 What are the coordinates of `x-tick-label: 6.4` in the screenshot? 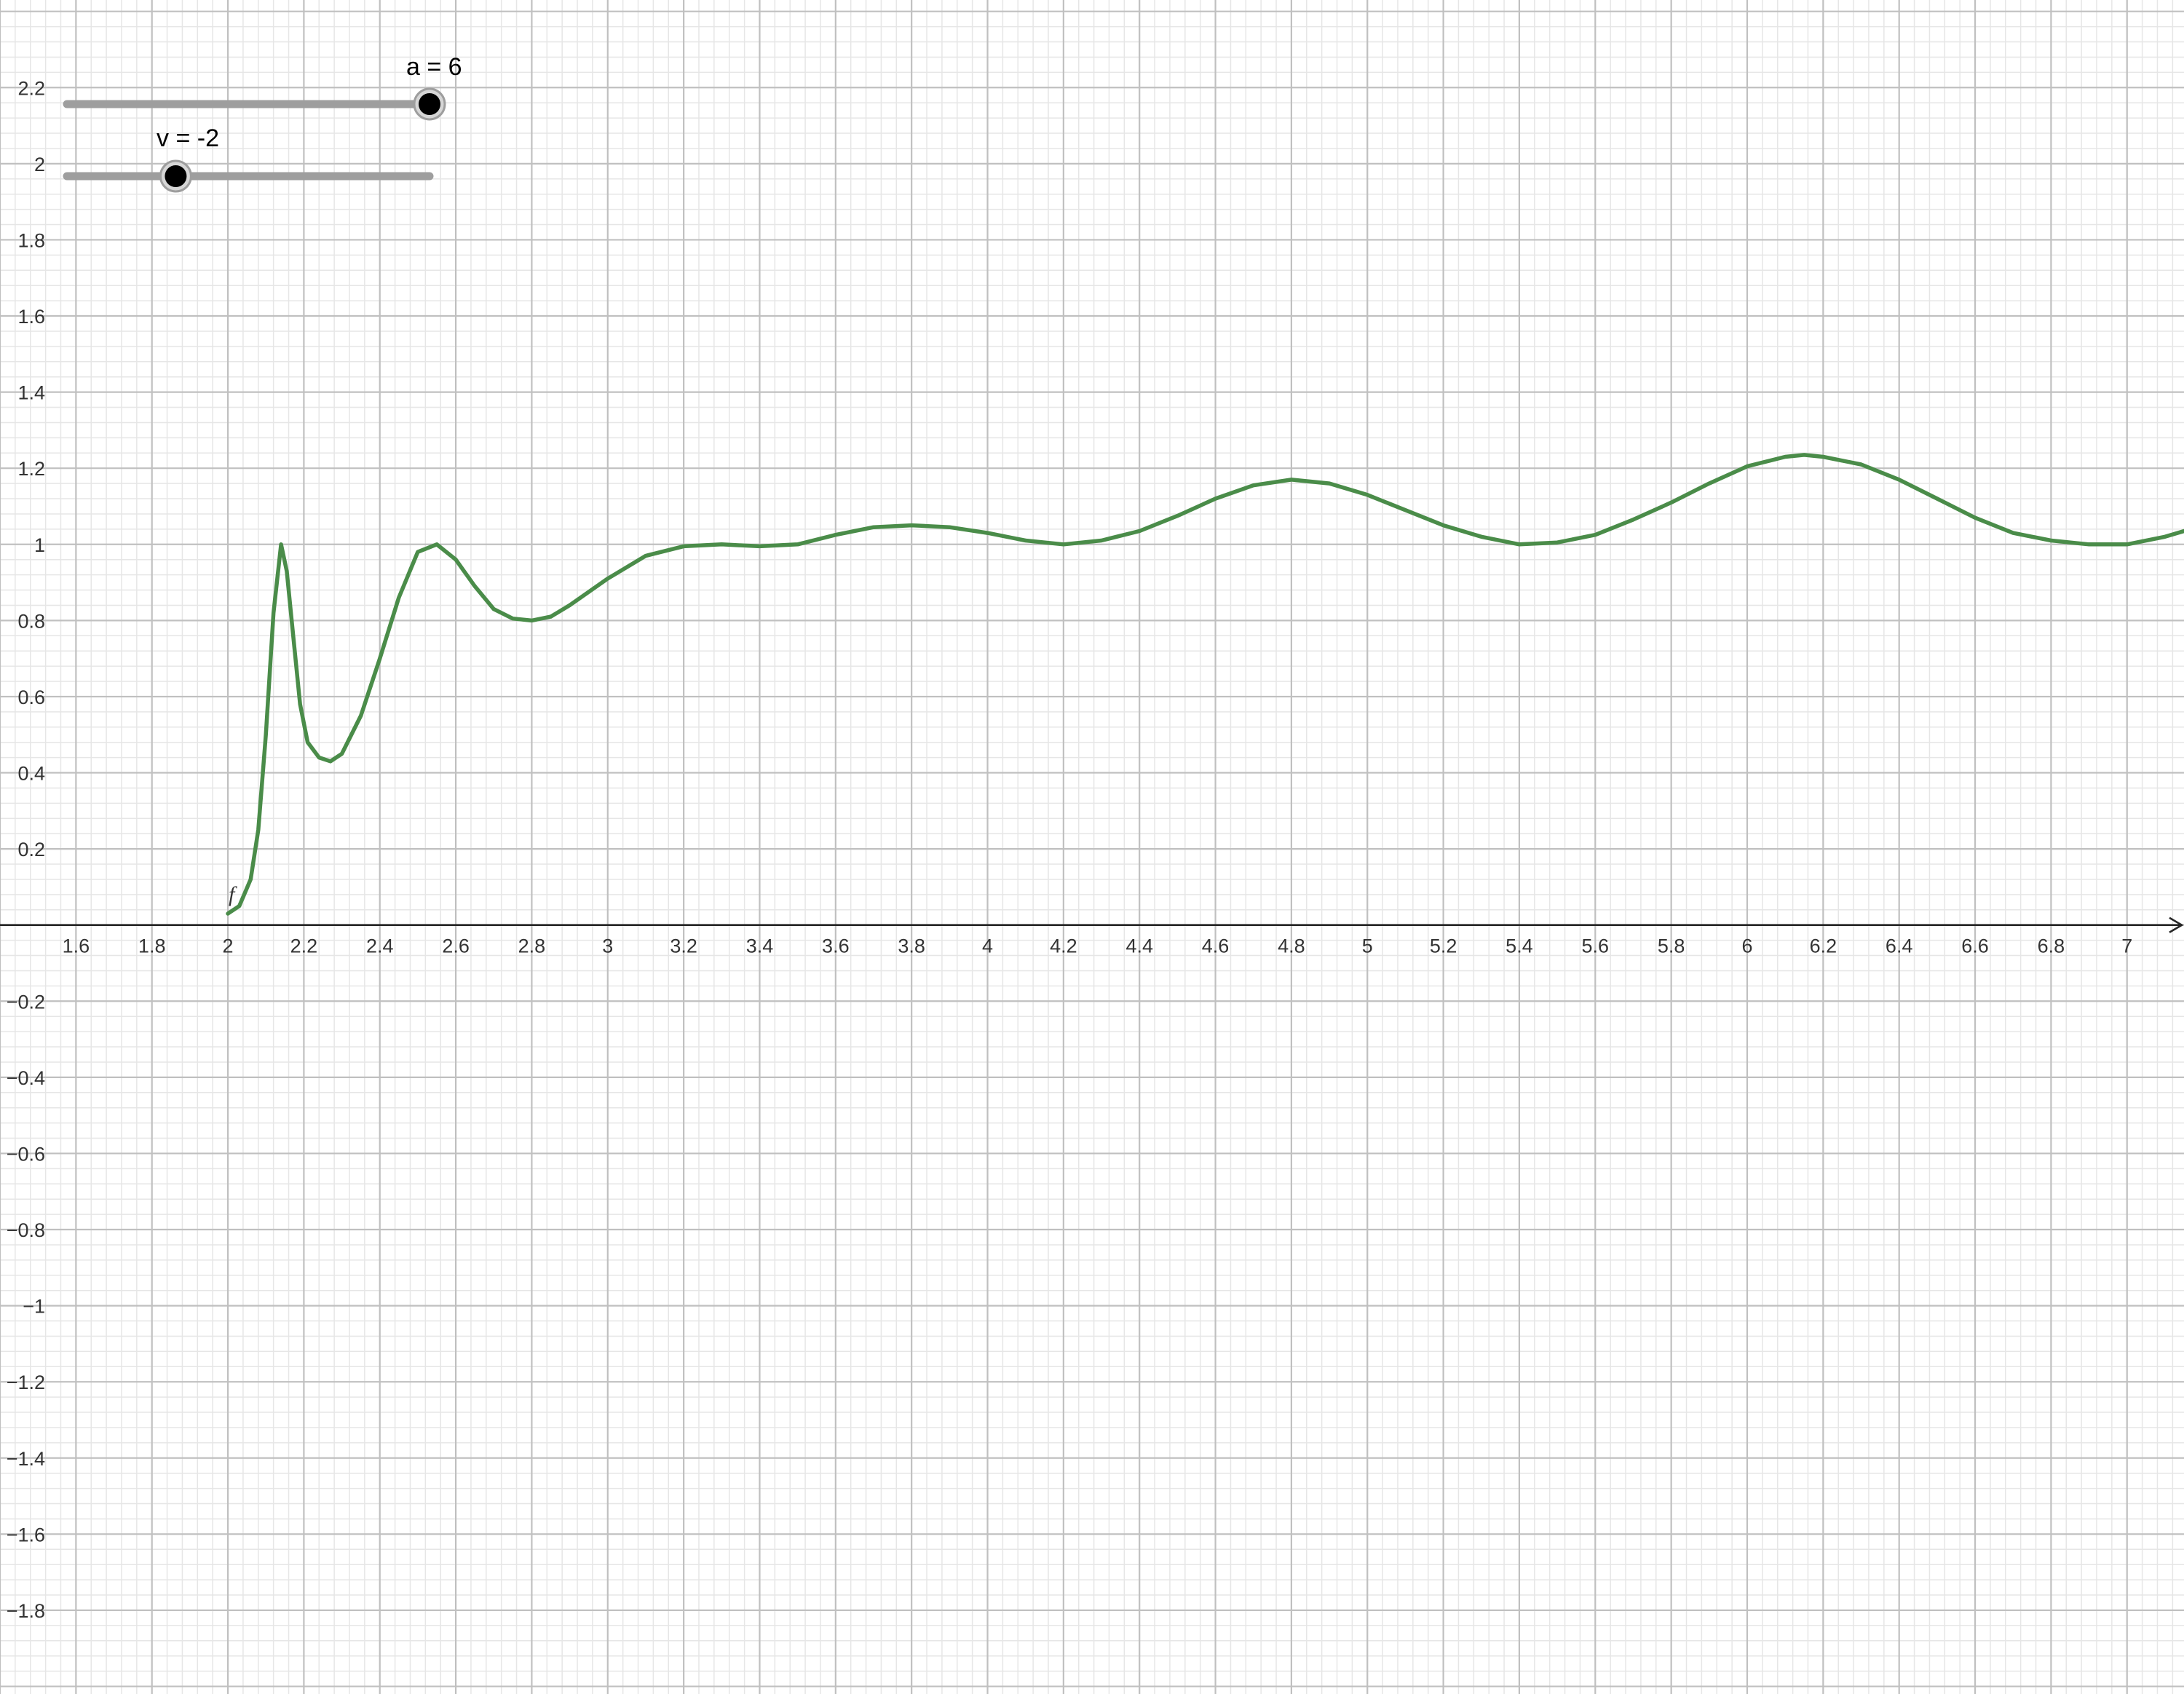 It's located at (1899, 946).